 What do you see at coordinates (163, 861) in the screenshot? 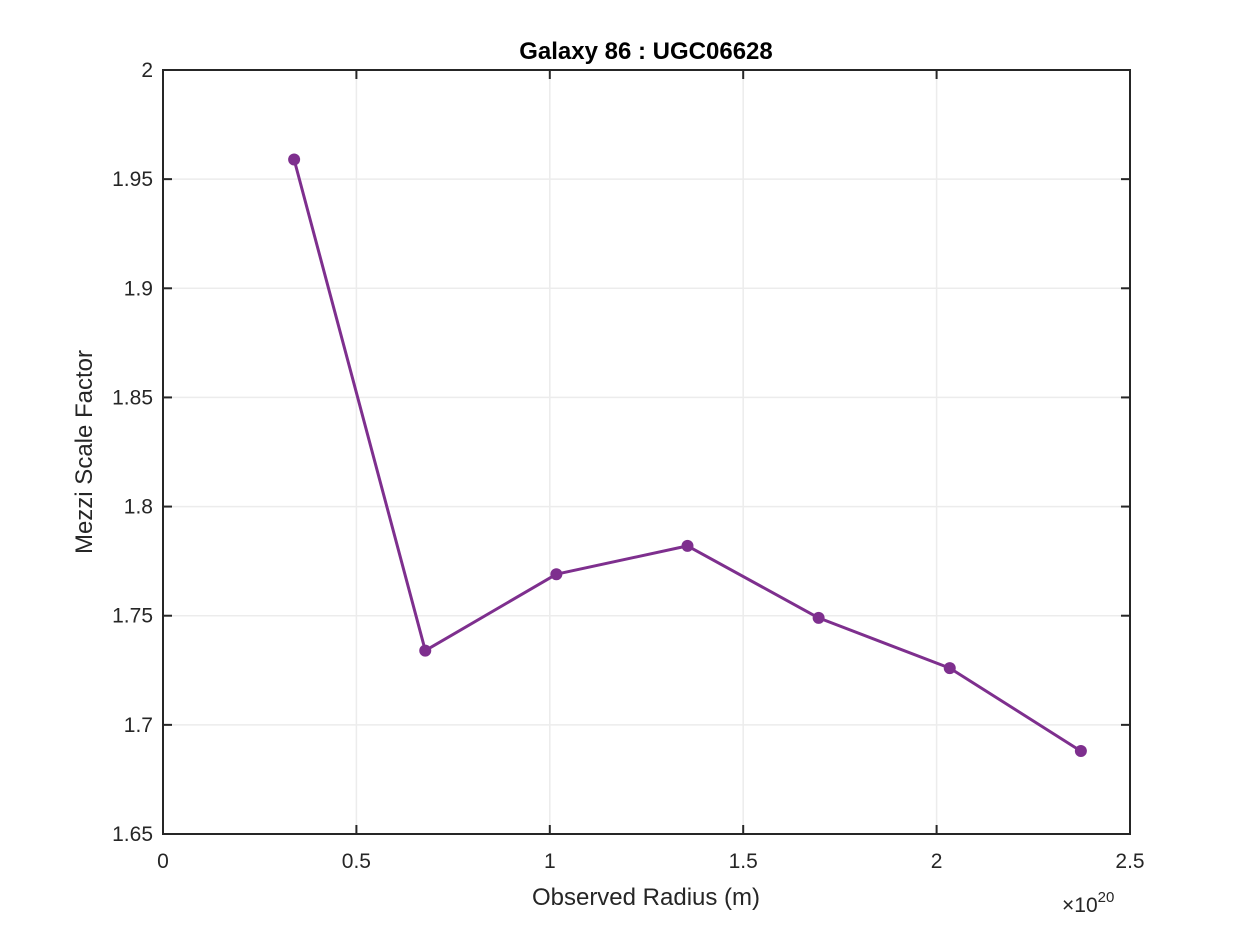
I see `x-tick-label: 0` at bounding box center [163, 861].